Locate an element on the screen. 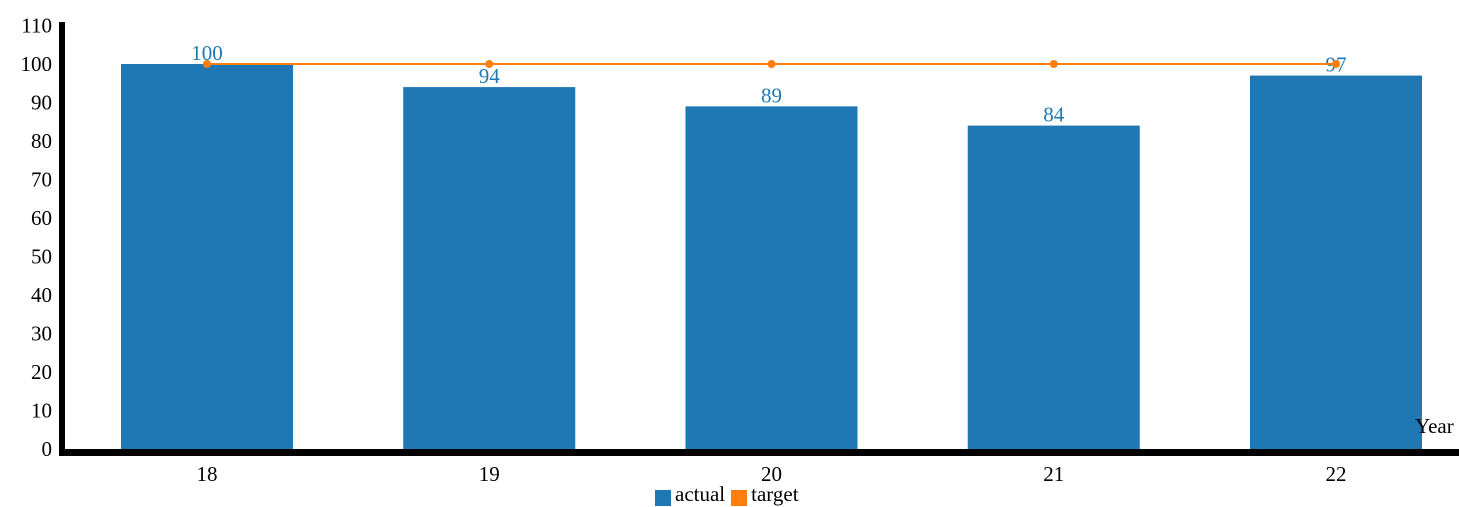  x-tick-label: 18 is located at coordinates (207, 474).